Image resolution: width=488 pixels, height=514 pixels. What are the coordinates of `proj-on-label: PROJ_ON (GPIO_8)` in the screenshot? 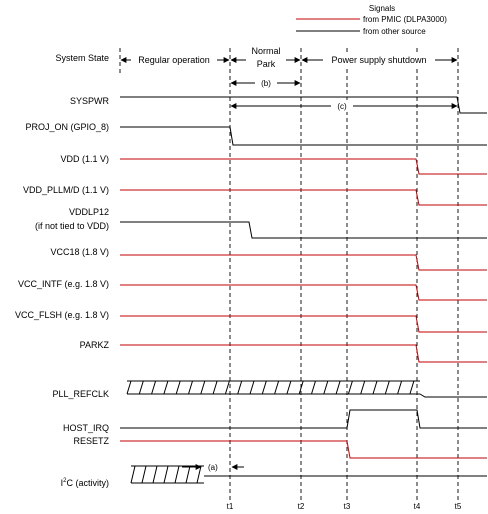 It's located at (67, 127).